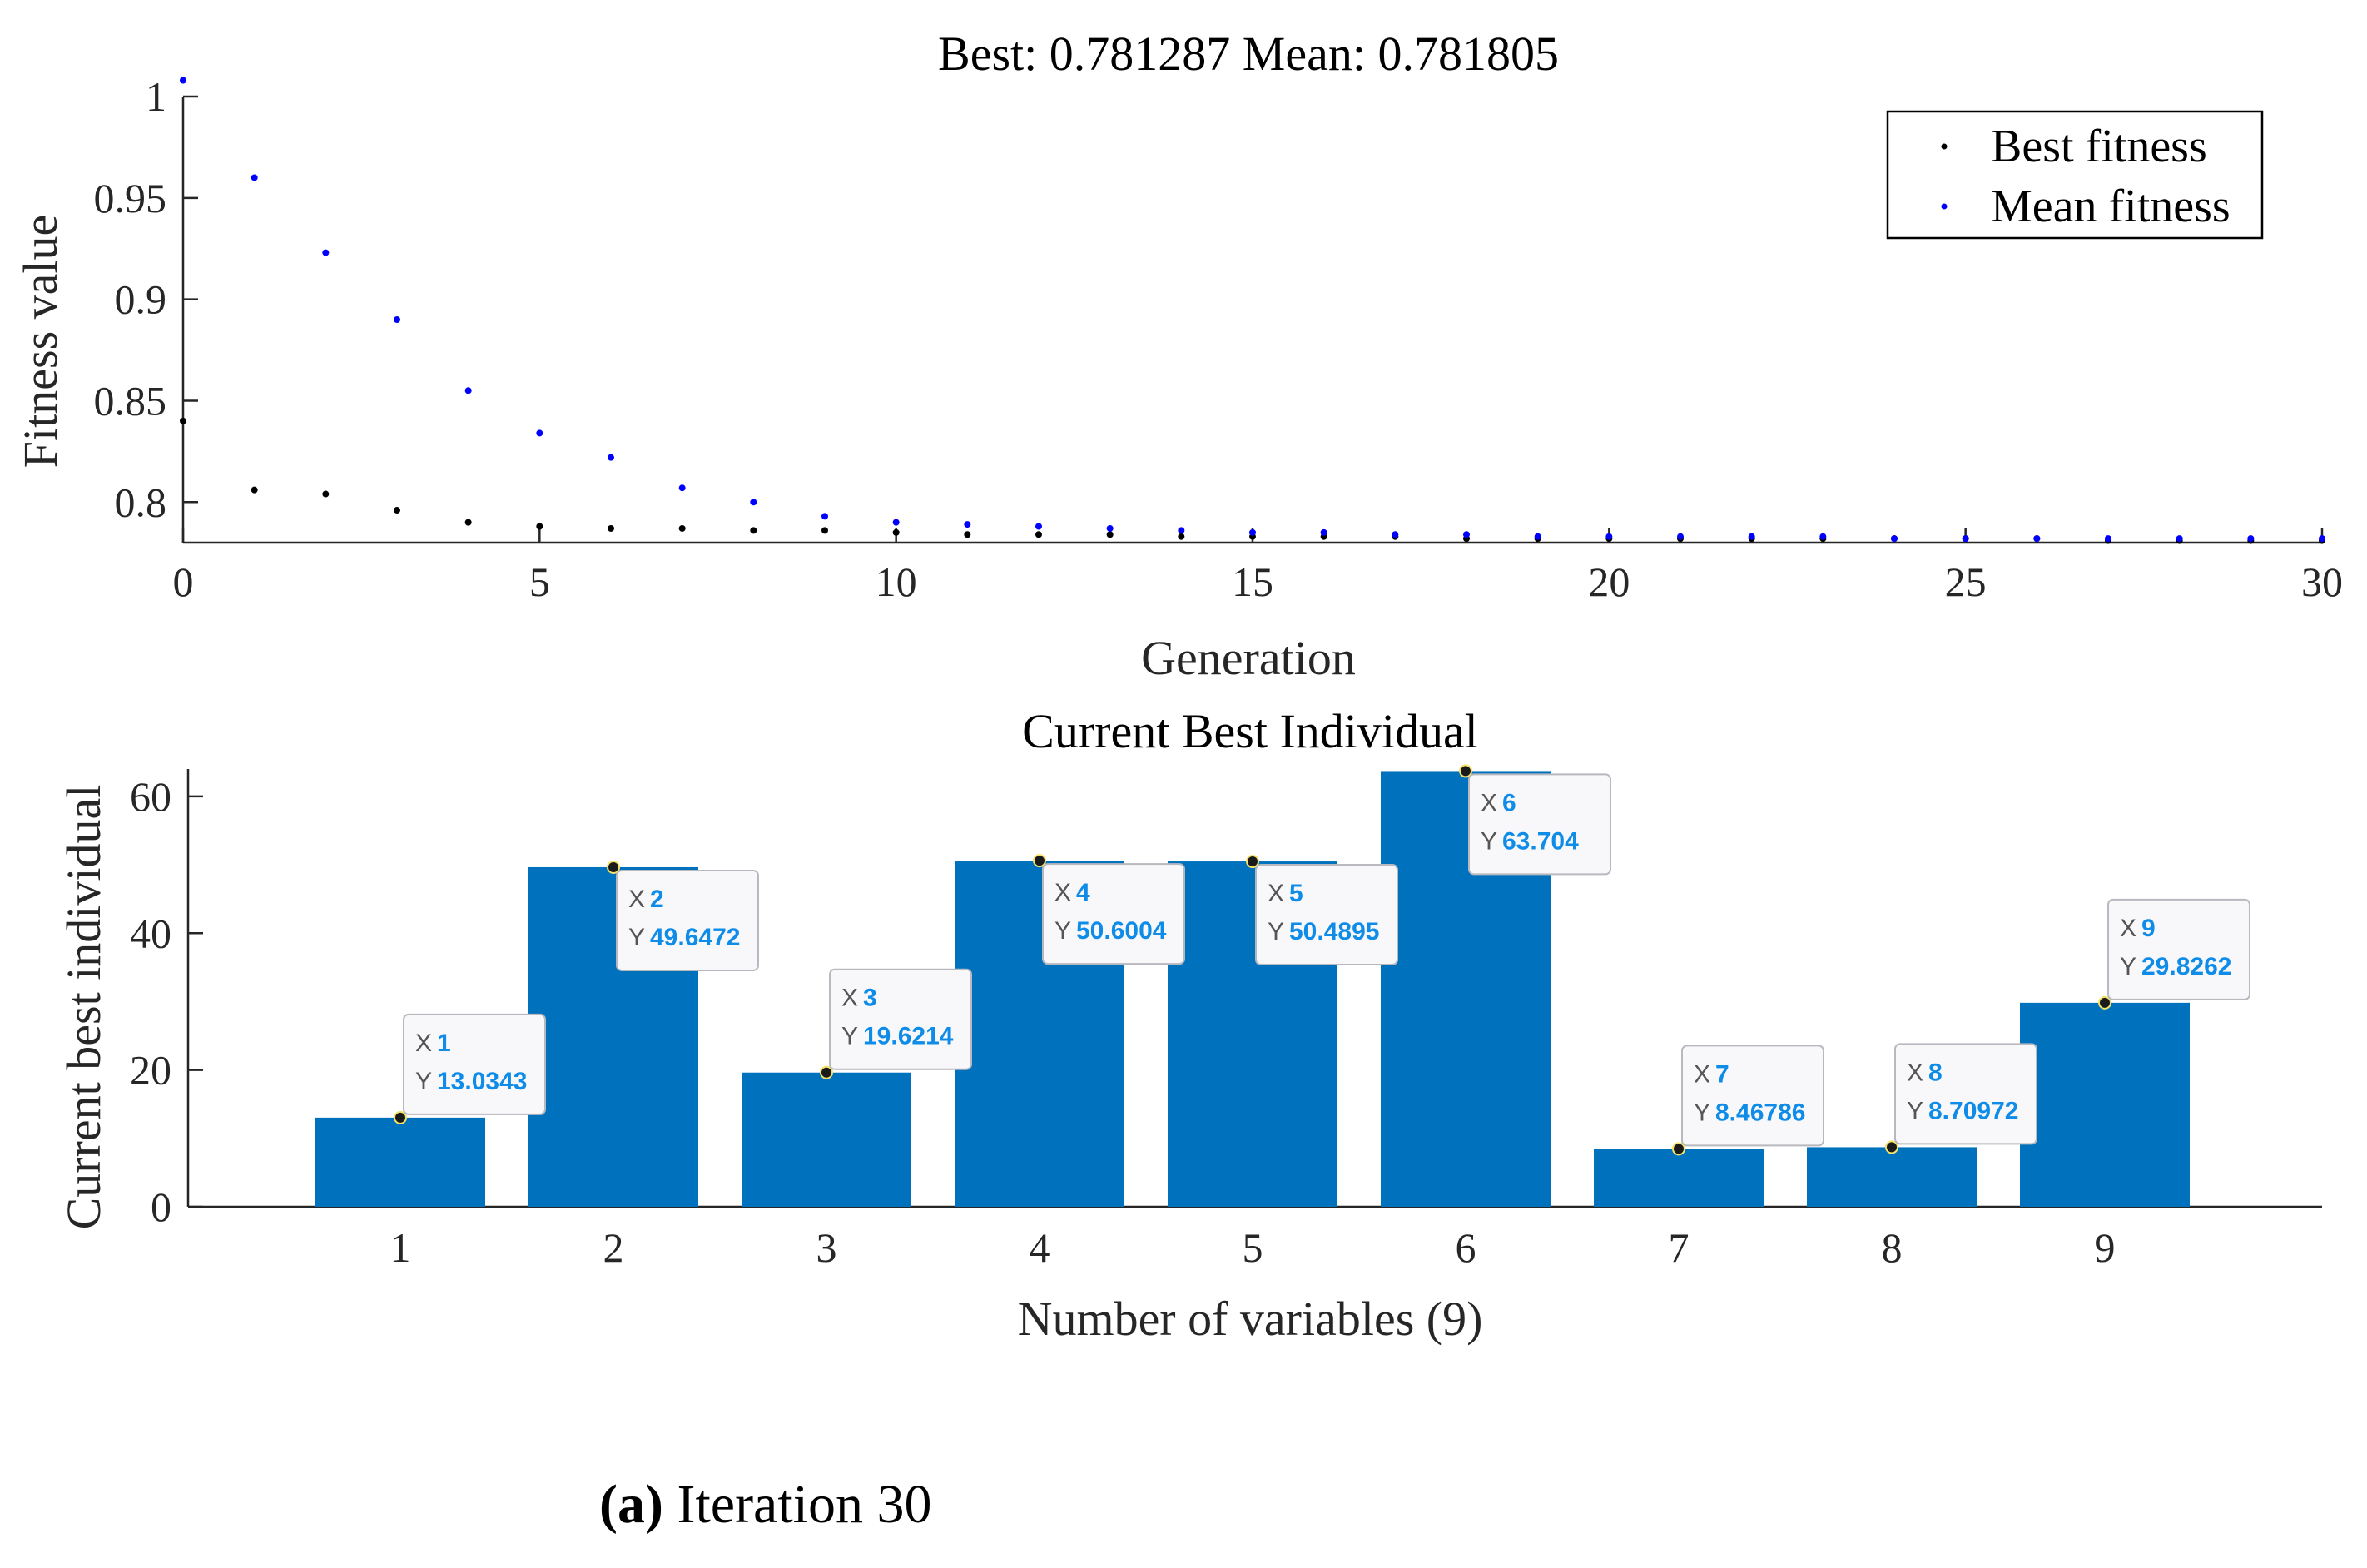 The height and width of the screenshot is (1568, 2367). Describe the element at coordinates (1250, 731) in the screenshot. I see `best-individual-chart-title: Current Best Individual` at that location.